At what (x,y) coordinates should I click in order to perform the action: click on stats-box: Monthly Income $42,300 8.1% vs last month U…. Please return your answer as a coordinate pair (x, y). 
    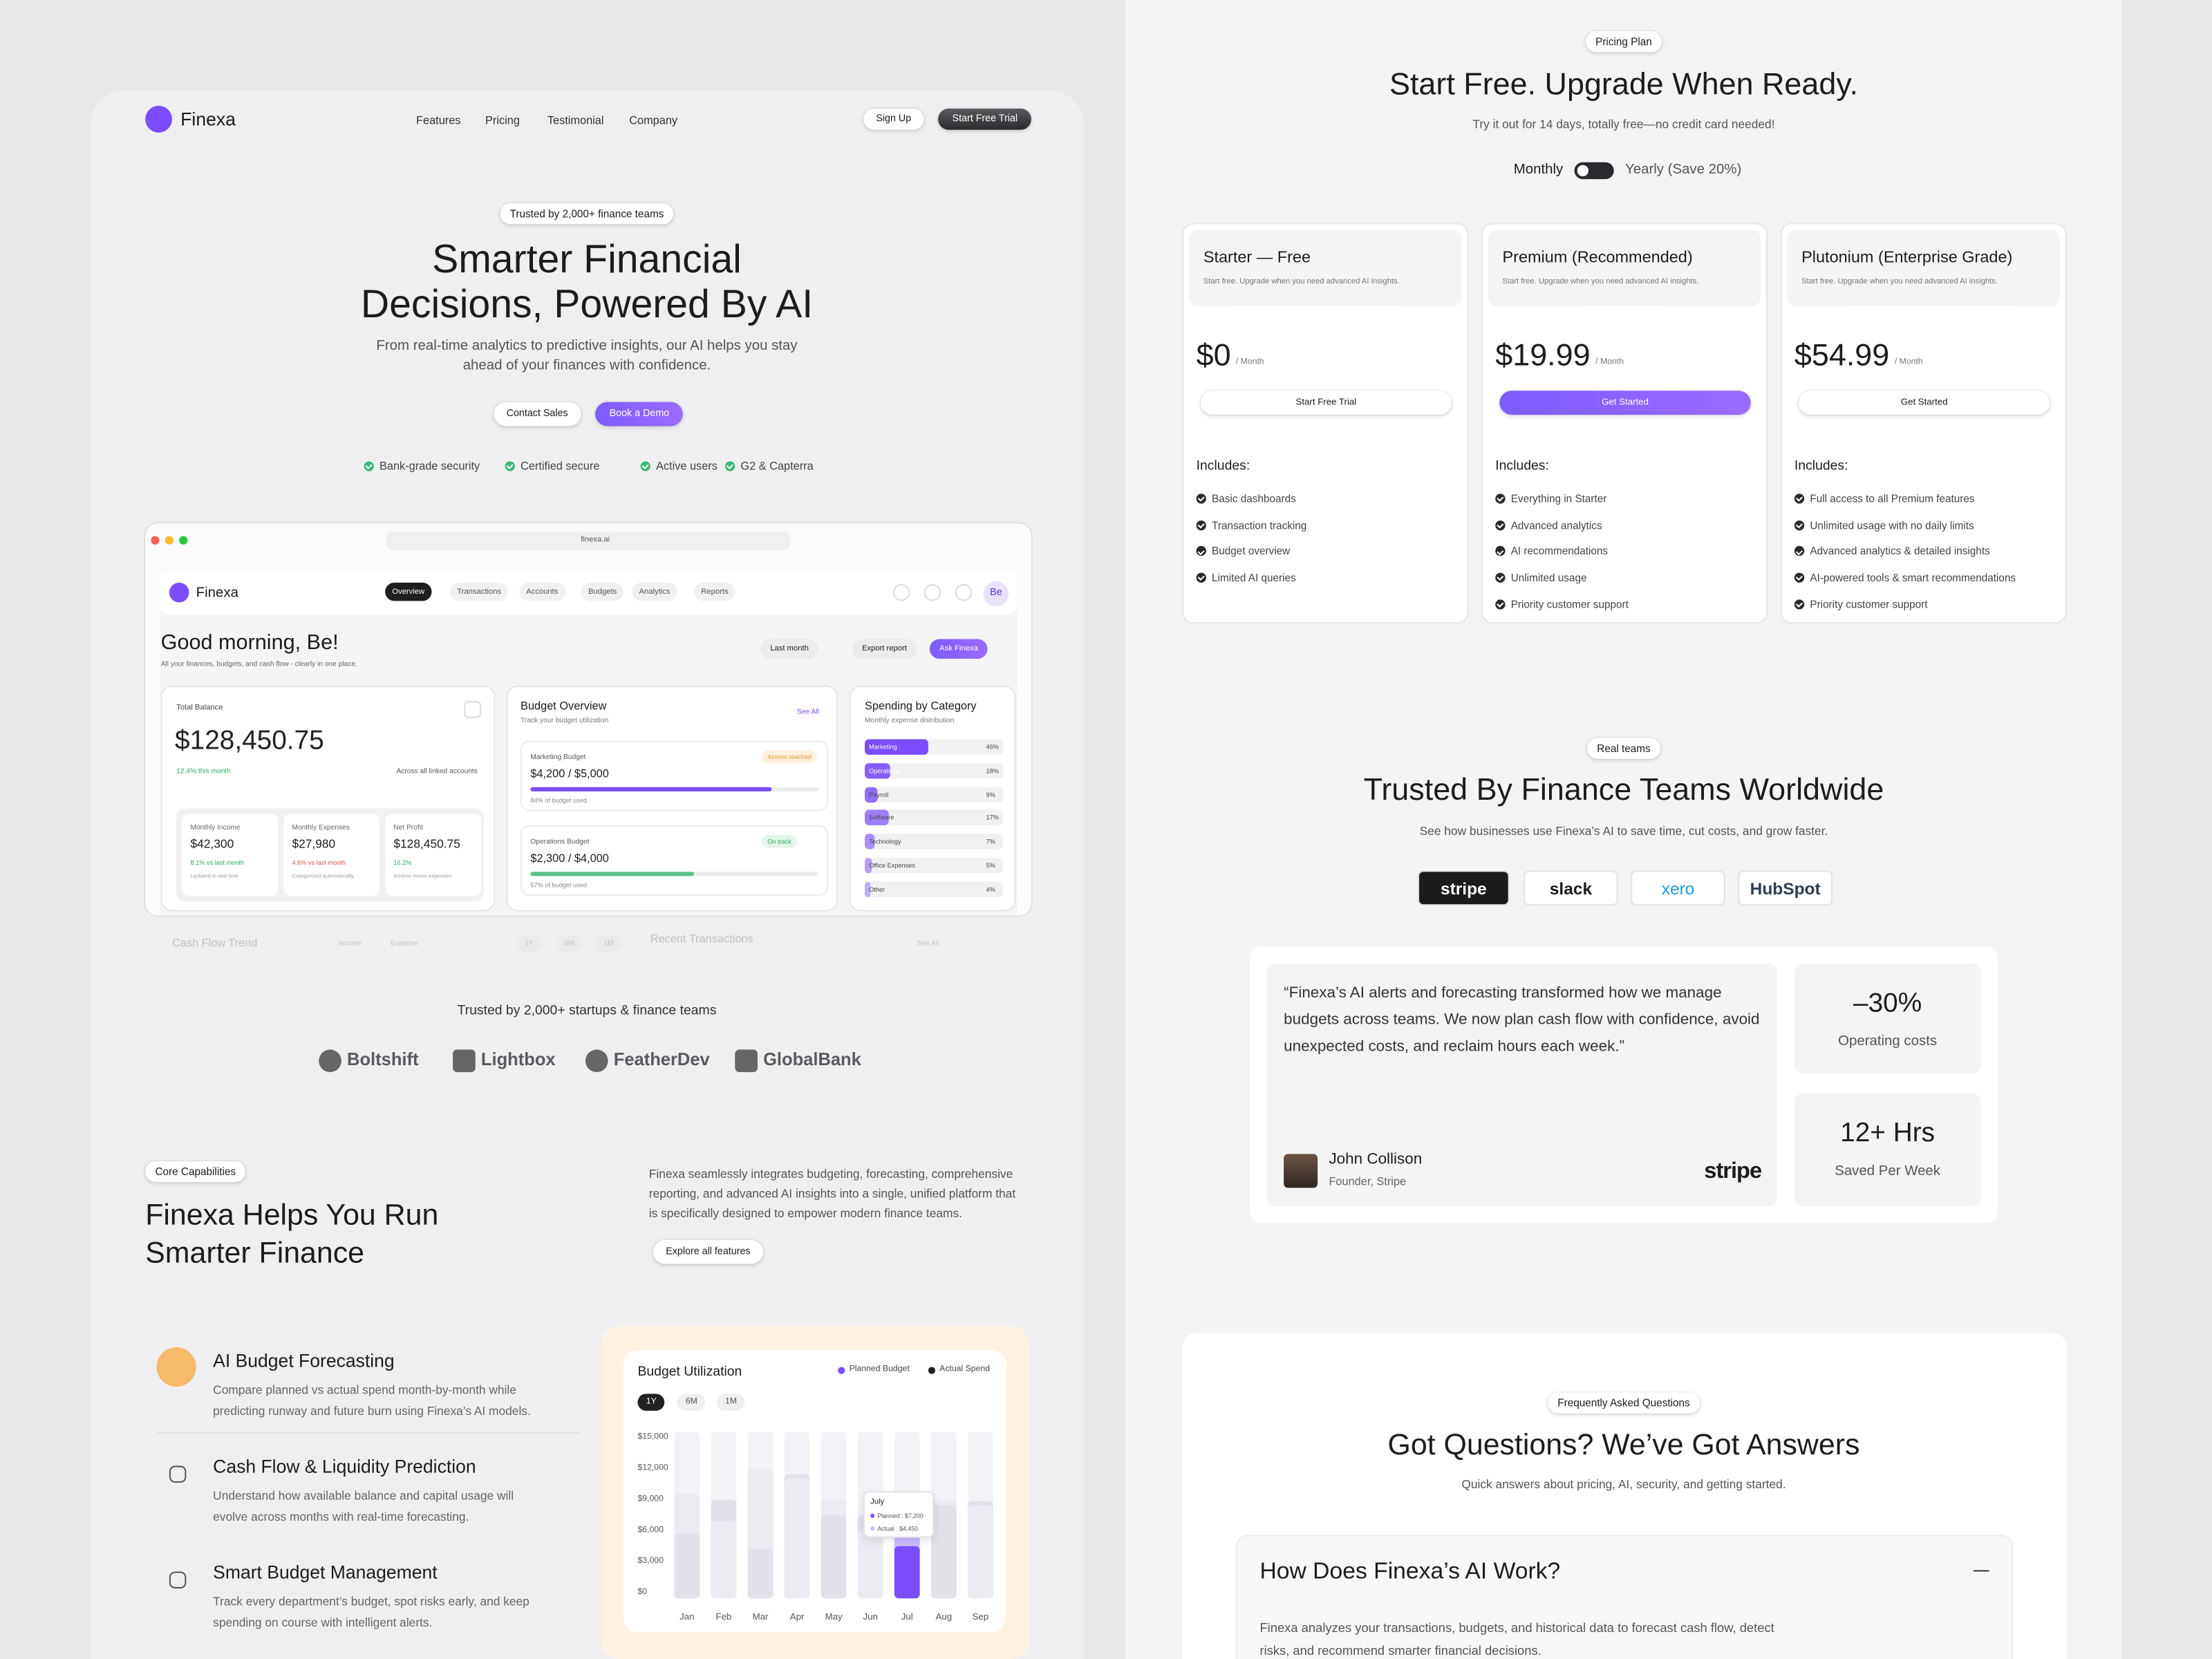
    Looking at the image, I should click on (330, 855).